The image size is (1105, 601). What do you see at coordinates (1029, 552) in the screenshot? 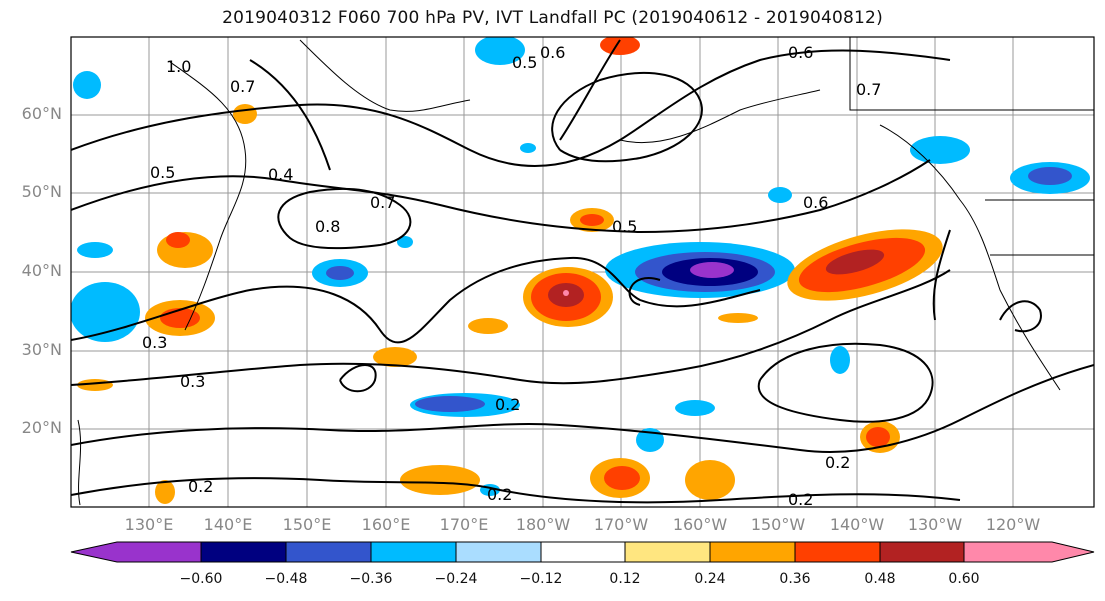
I see `colorbar-extend-high` at bounding box center [1029, 552].